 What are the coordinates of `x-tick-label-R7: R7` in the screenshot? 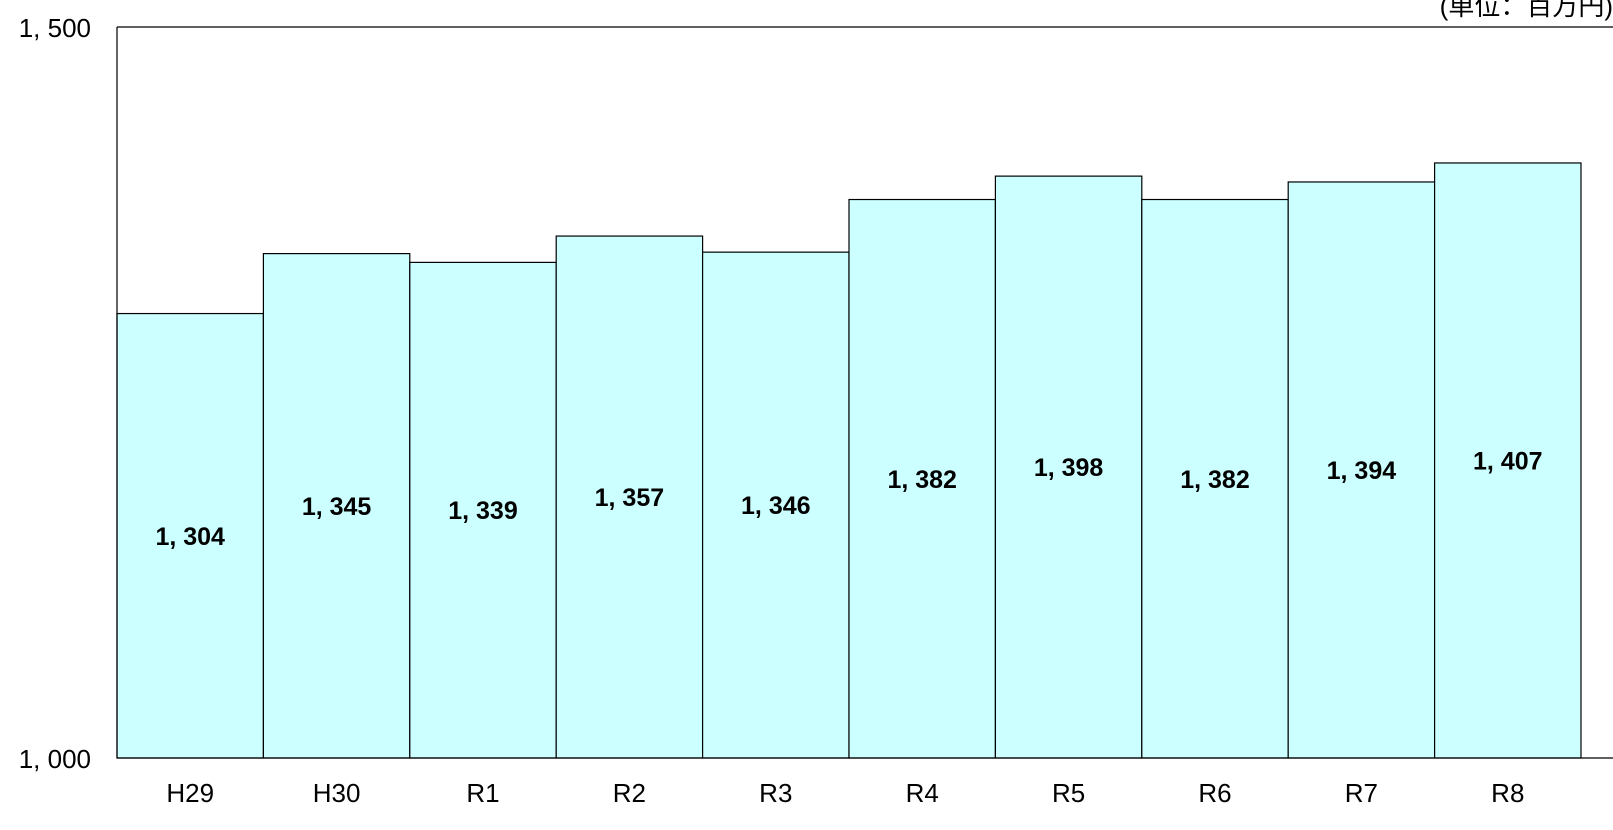 It's located at (1361, 793).